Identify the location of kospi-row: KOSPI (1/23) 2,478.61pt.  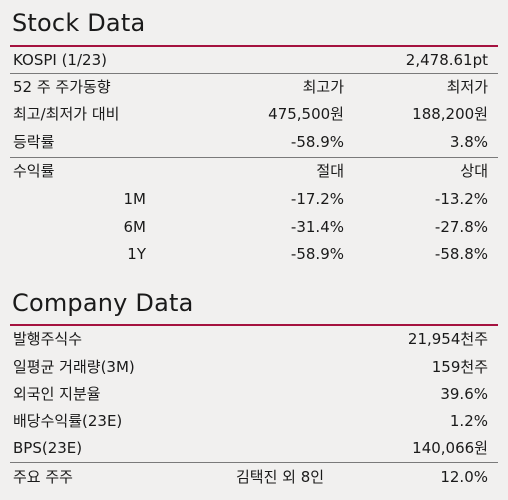
(254, 60).